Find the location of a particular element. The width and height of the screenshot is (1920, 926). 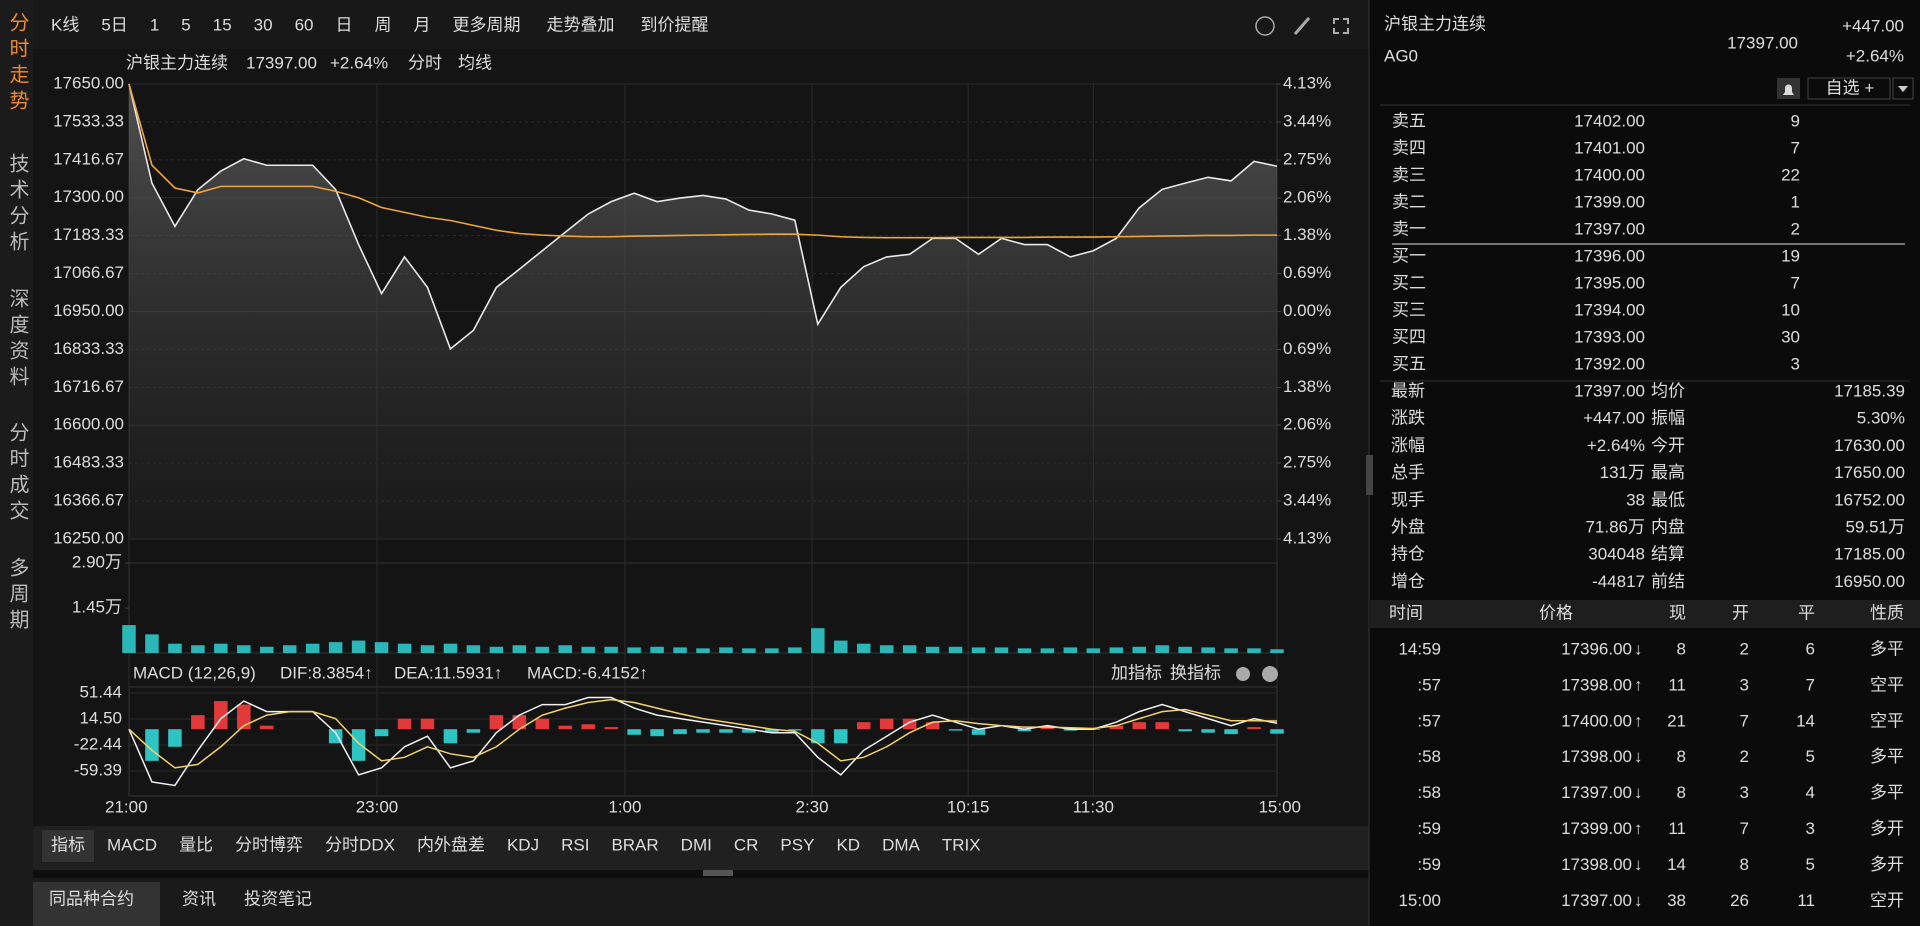

indicator-control: 换指标 is located at coordinates (1195, 672).